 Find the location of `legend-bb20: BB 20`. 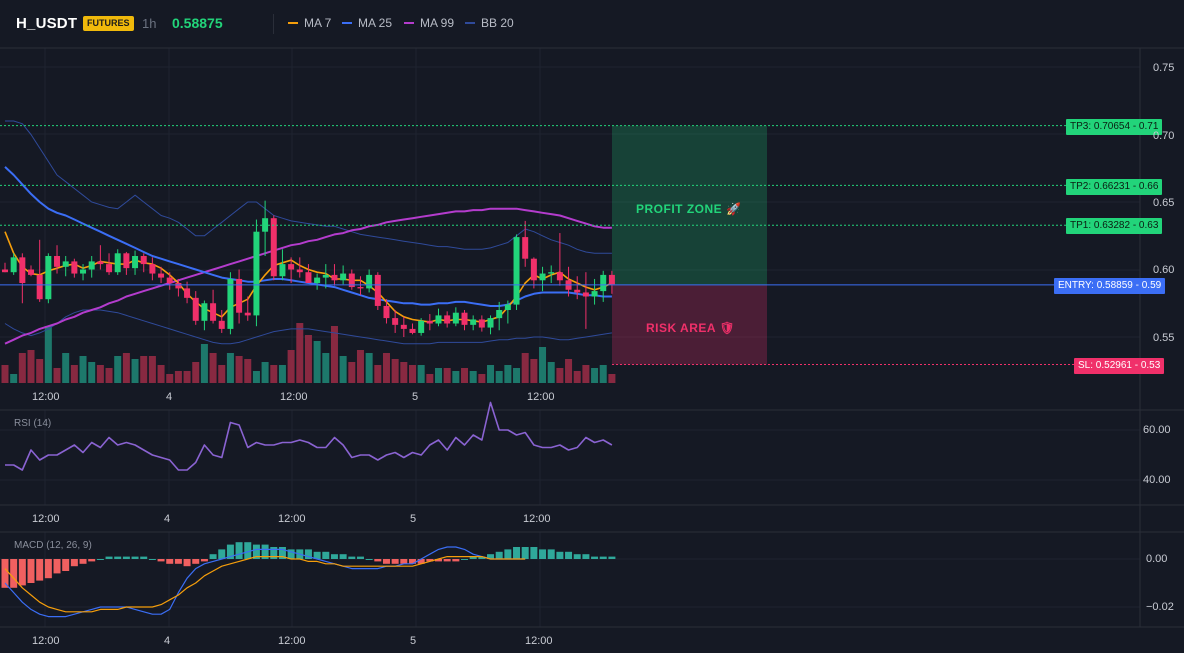

legend-bb20: BB 20 is located at coordinates (489, 23).